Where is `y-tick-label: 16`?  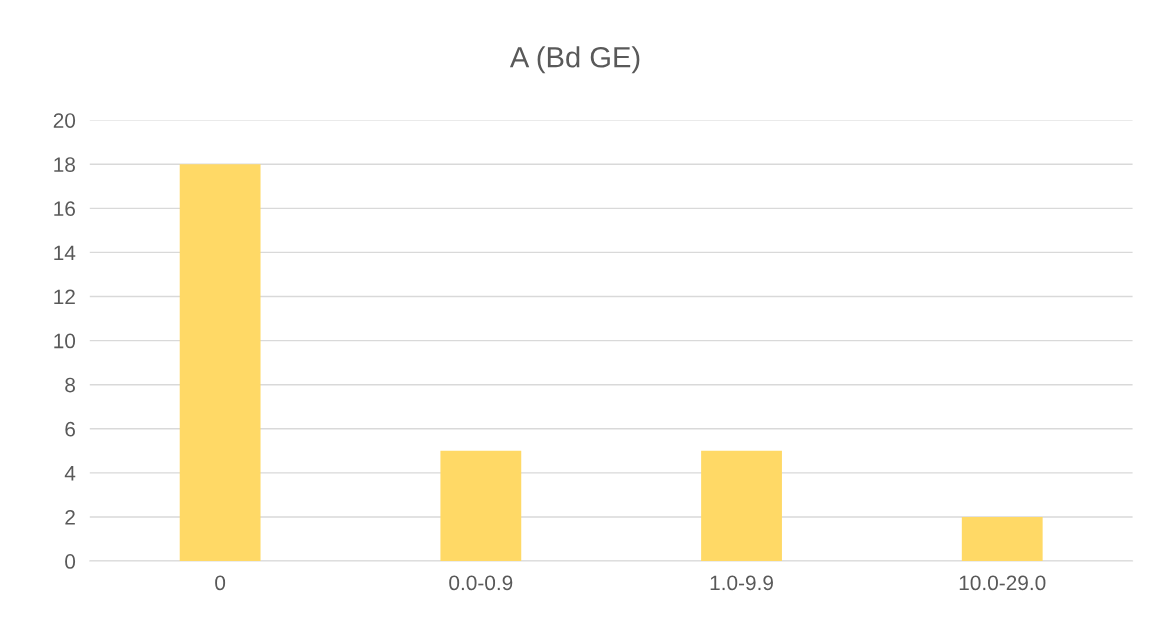 y-tick-label: 16 is located at coordinates (64, 209).